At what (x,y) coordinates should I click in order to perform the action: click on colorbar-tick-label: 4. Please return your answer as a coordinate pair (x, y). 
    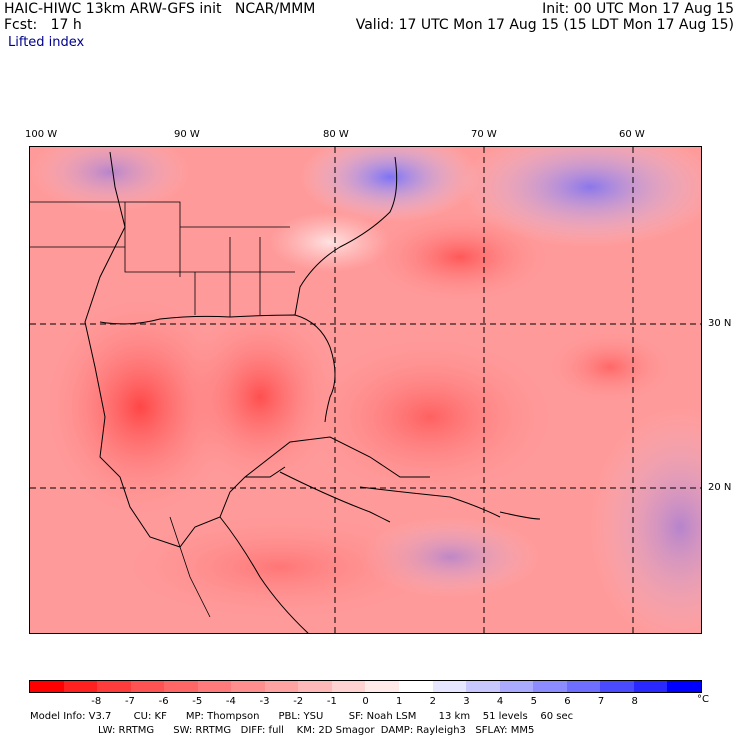
    Looking at the image, I should click on (500, 701).